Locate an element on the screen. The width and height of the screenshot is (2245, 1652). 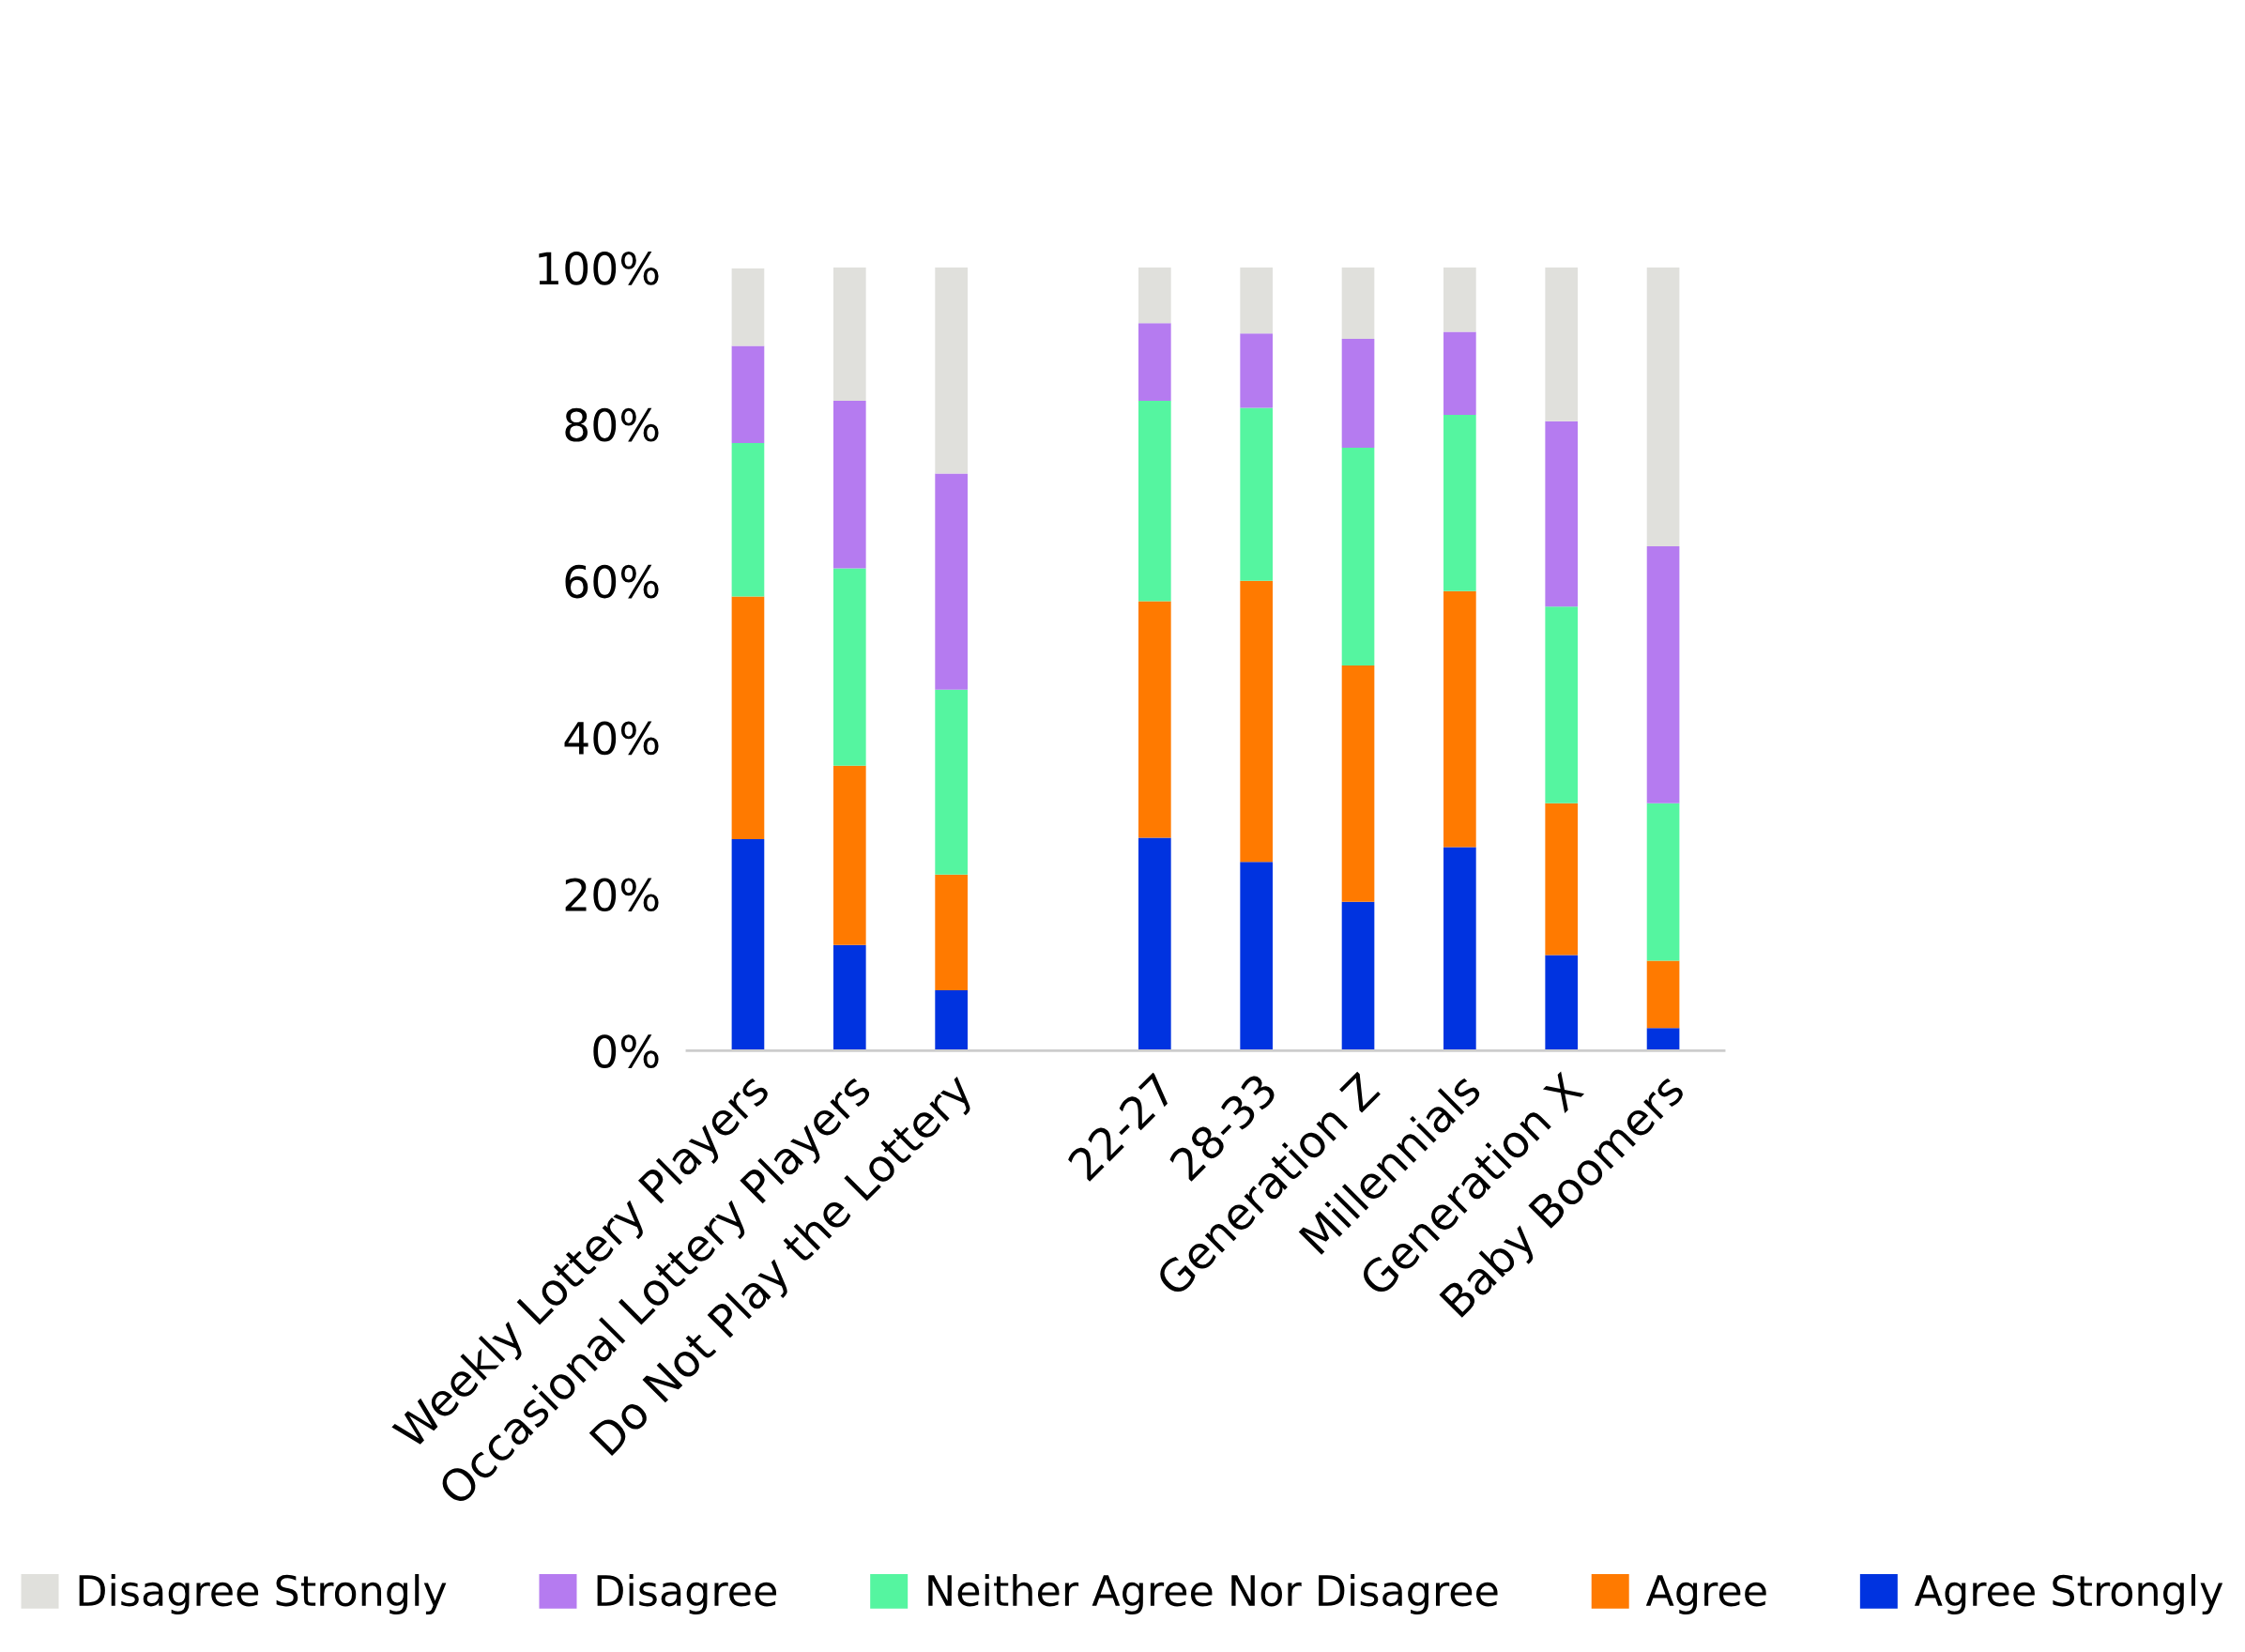
y-tick-label: 60% is located at coordinates (612, 581).